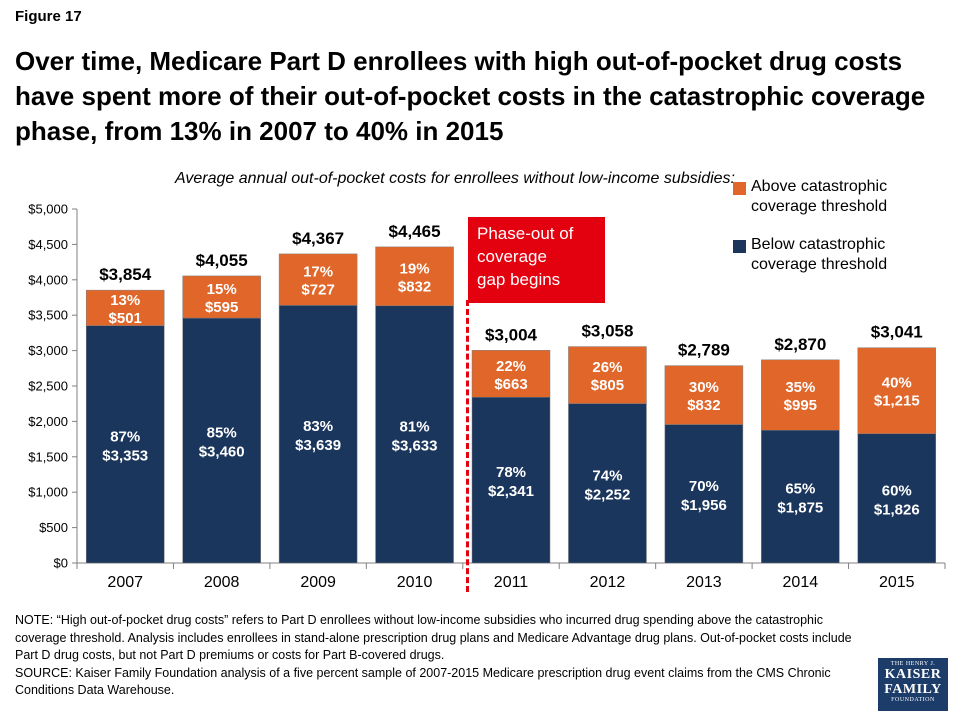 This screenshot has height=720, width=960. Describe the element at coordinates (222, 582) in the screenshot. I see `x-tick-label: 2008` at that location.